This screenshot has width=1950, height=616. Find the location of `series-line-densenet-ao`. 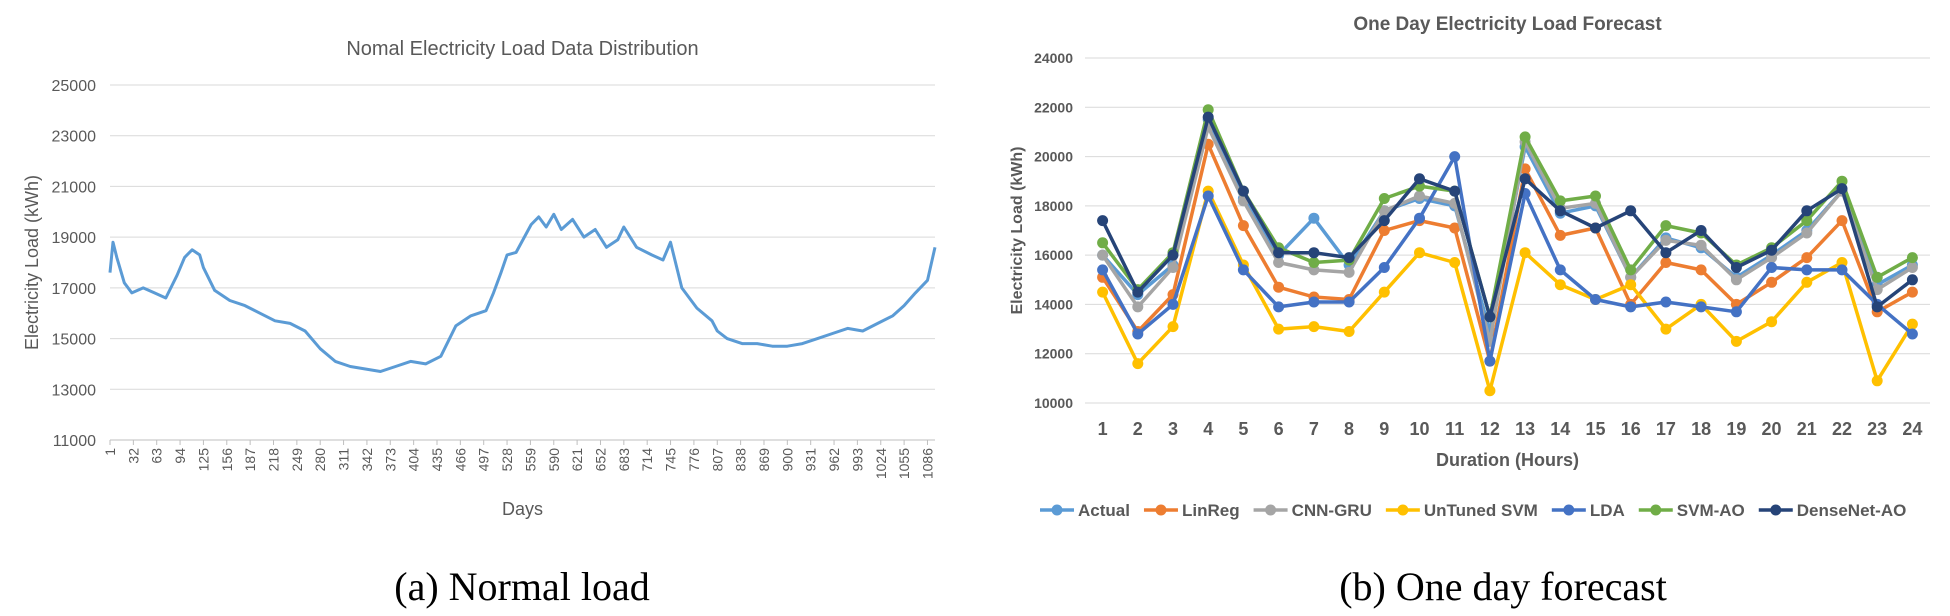

series-line-densenet-ao is located at coordinates (1507, 217).